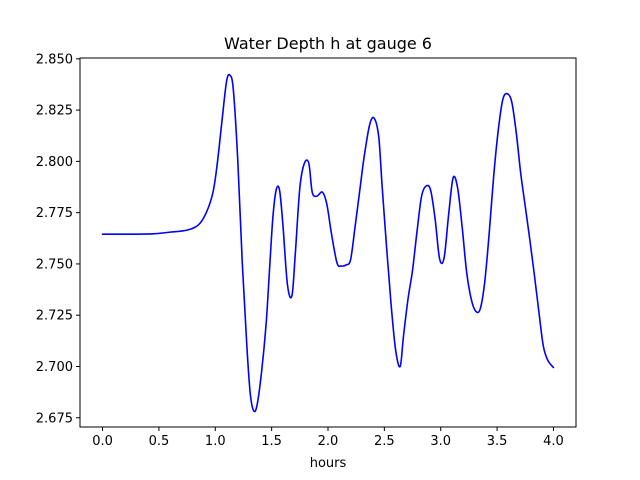  What do you see at coordinates (54, 316) in the screenshot?
I see `y-tick-label: 2.725` at bounding box center [54, 316].